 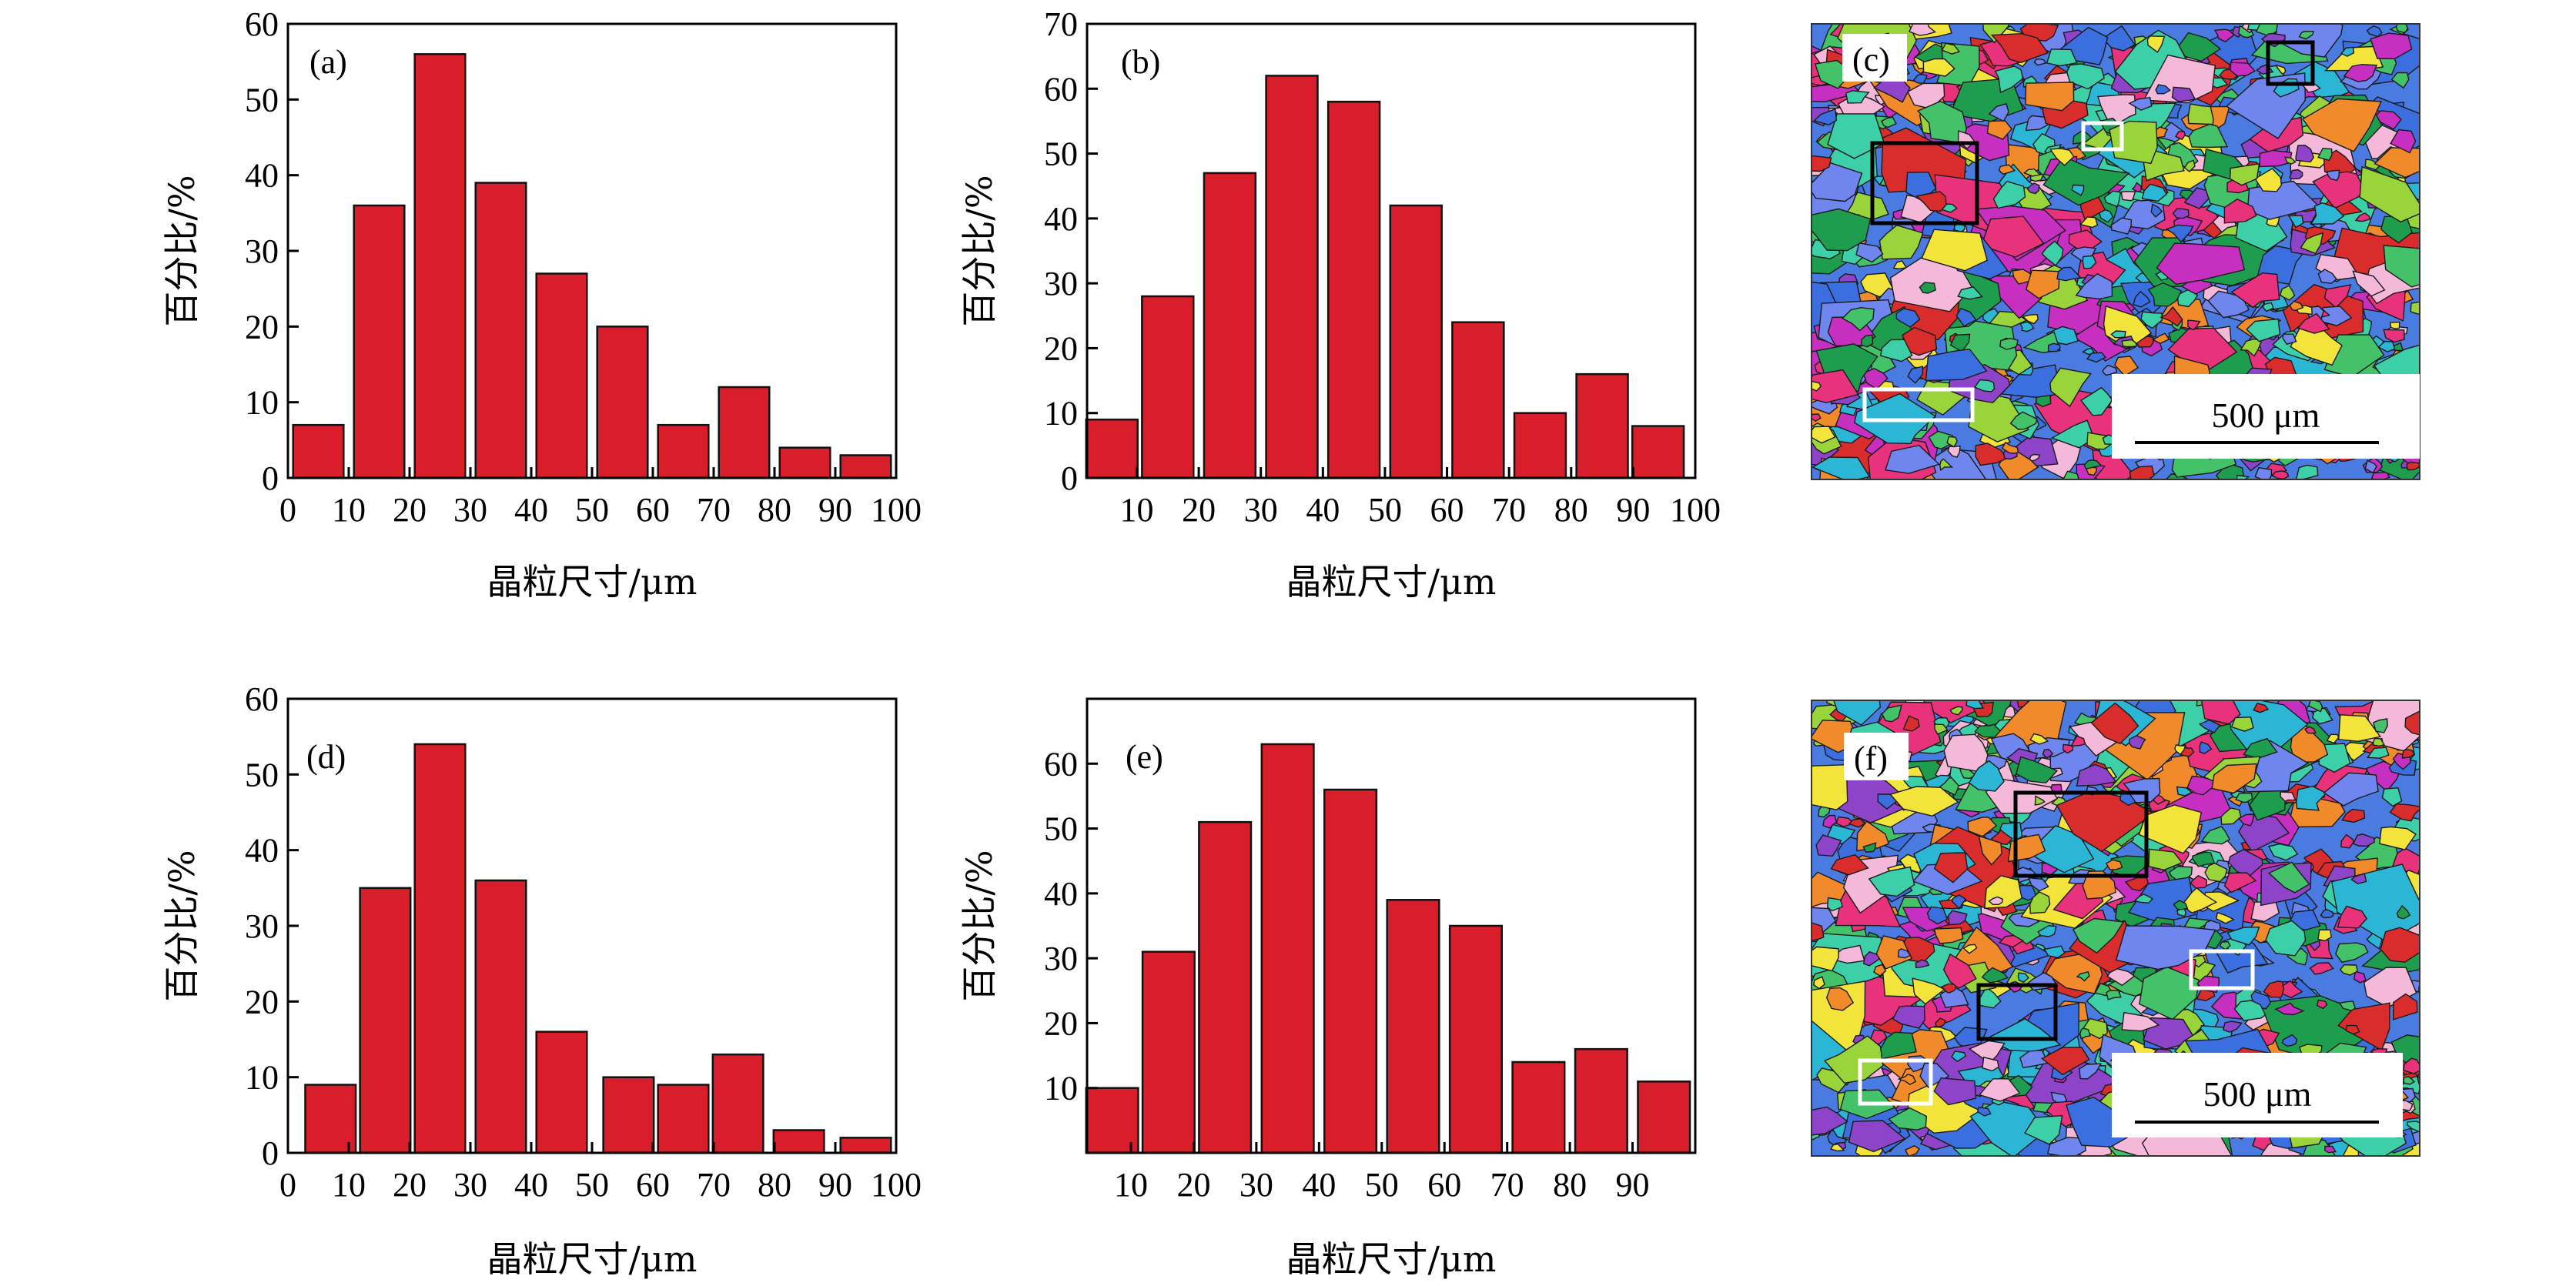 I want to click on y-ticks-a: 0 10 20 30 40 50 60, so click(x=272, y=251).